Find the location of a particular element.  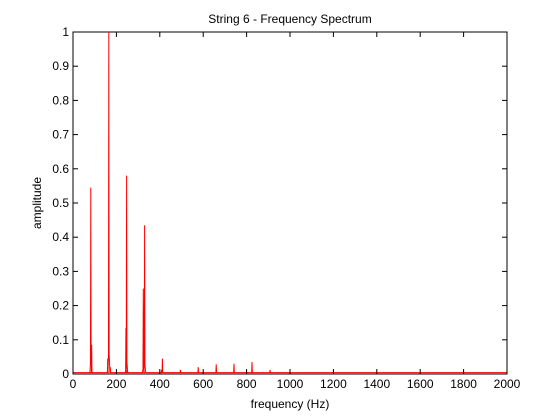

y-tick-label: 0.1 is located at coordinates (60, 340).